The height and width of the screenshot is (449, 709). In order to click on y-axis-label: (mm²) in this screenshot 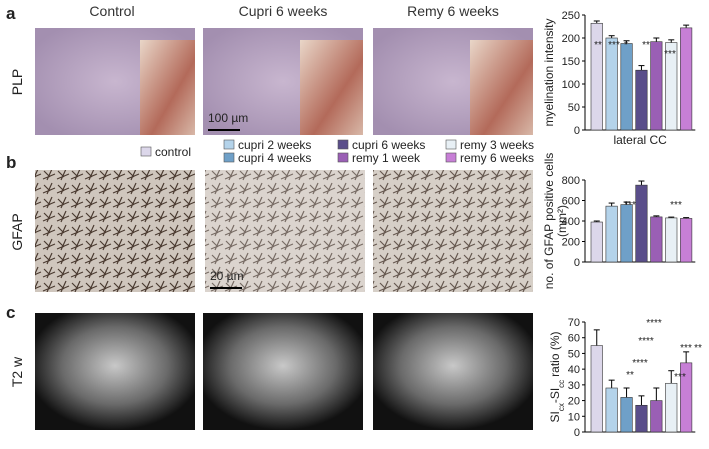, I will do `click(562, 221)`.